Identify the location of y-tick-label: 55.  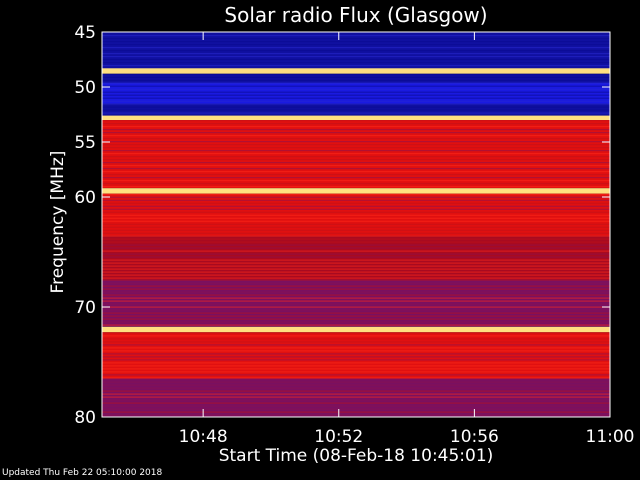
(85, 143).